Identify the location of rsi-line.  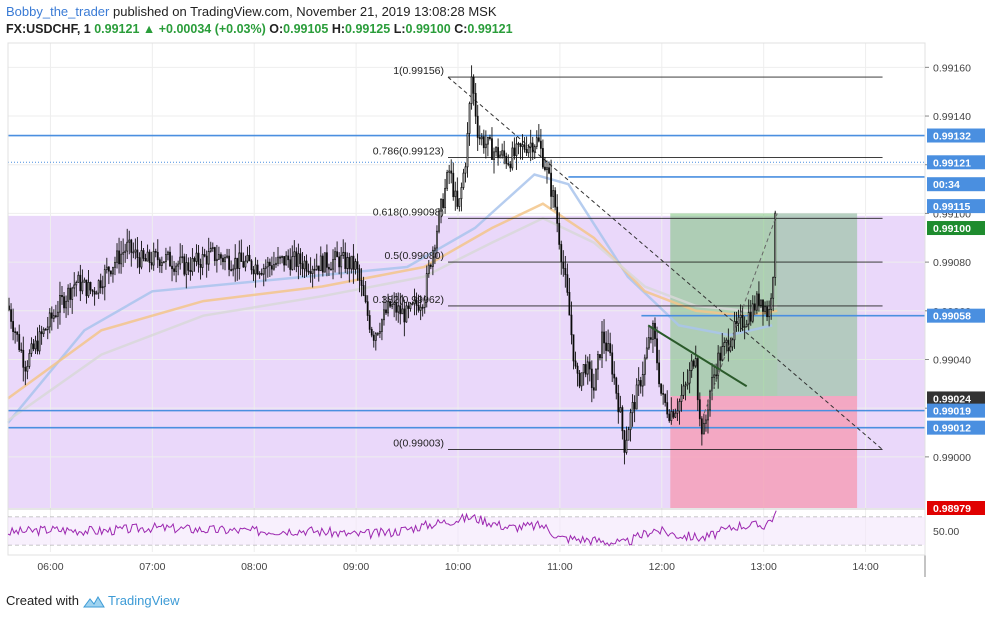
(392, 528).